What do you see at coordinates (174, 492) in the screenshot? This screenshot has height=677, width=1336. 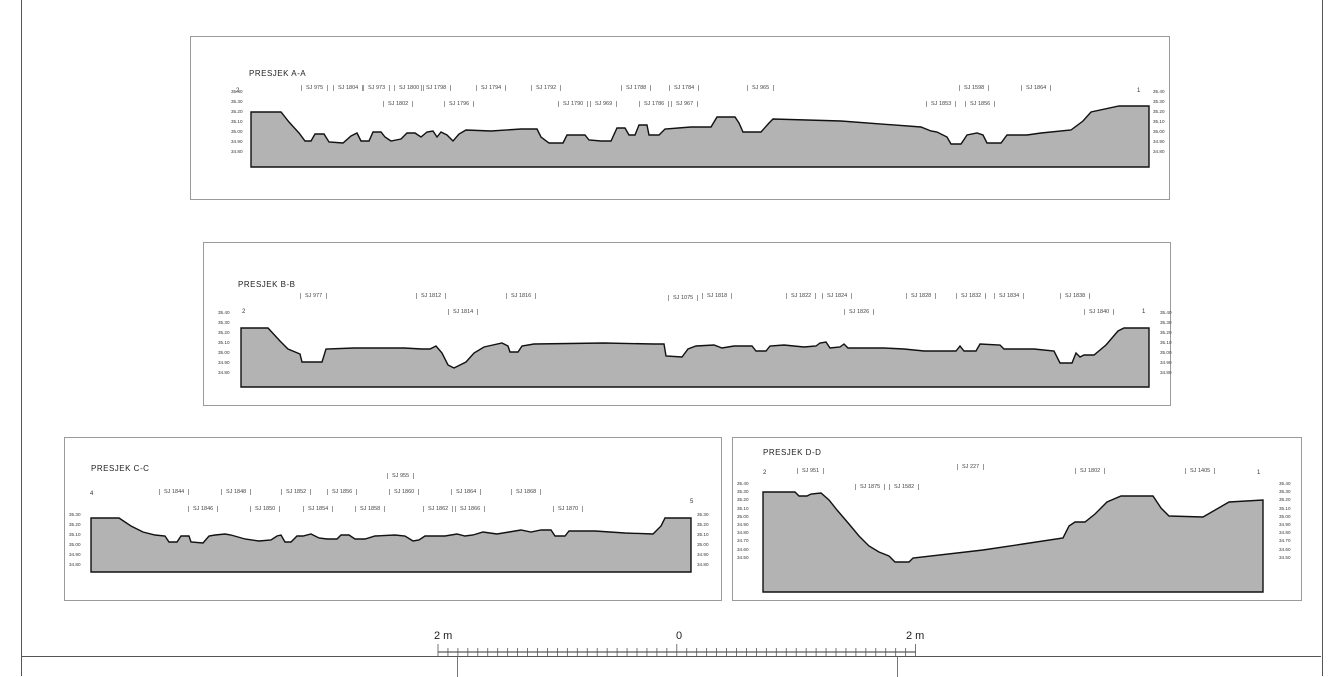 I see `su-label: SJ 1844` at bounding box center [174, 492].